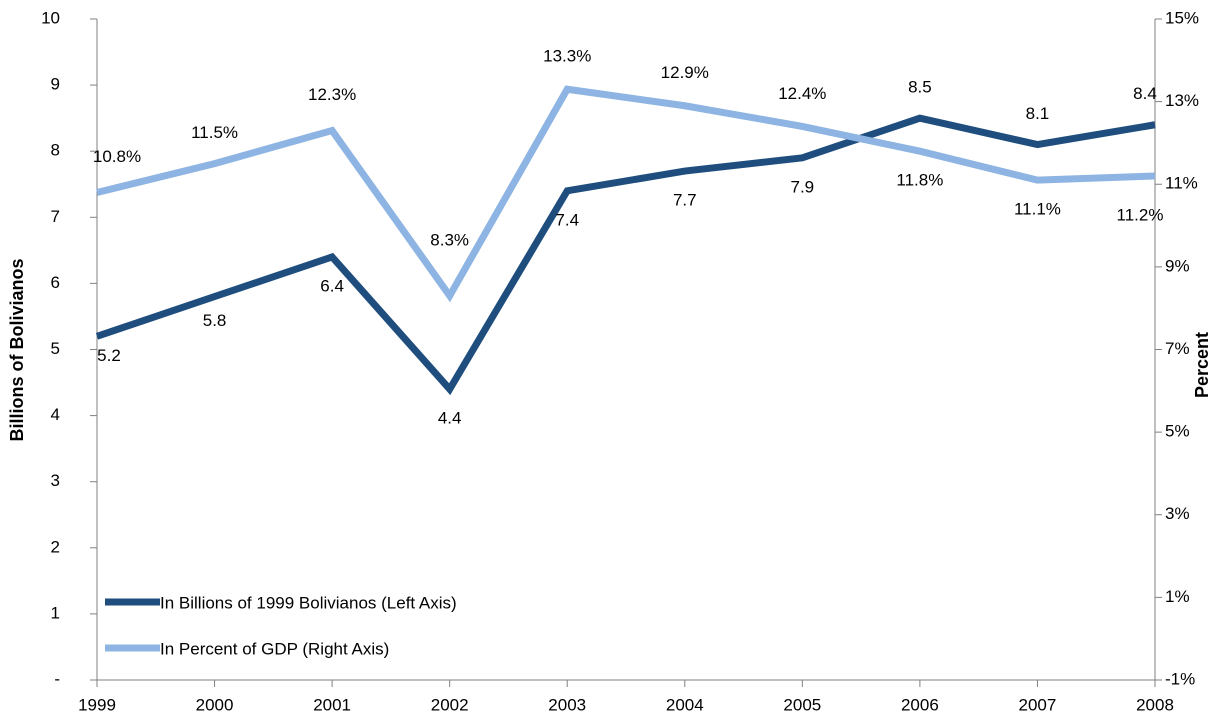 This screenshot has width=1225, height=721. Describe the element at coordinates (117, 156) in the screenshot. I see `data-label: 10.8%` at that location.